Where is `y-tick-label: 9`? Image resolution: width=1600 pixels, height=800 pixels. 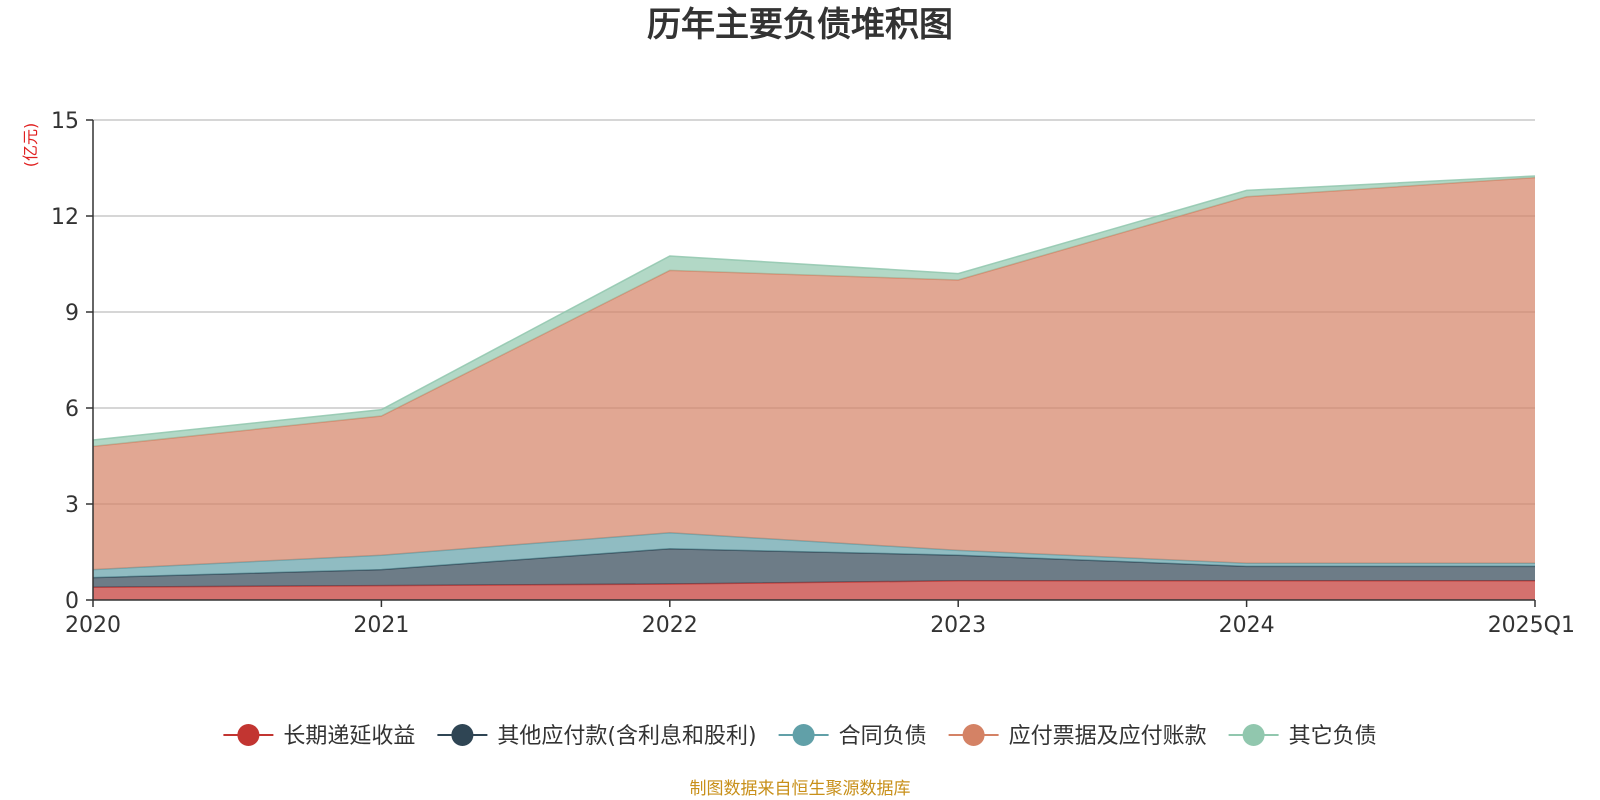
y-tick-label: 9 is located at coordinates (72, 313).